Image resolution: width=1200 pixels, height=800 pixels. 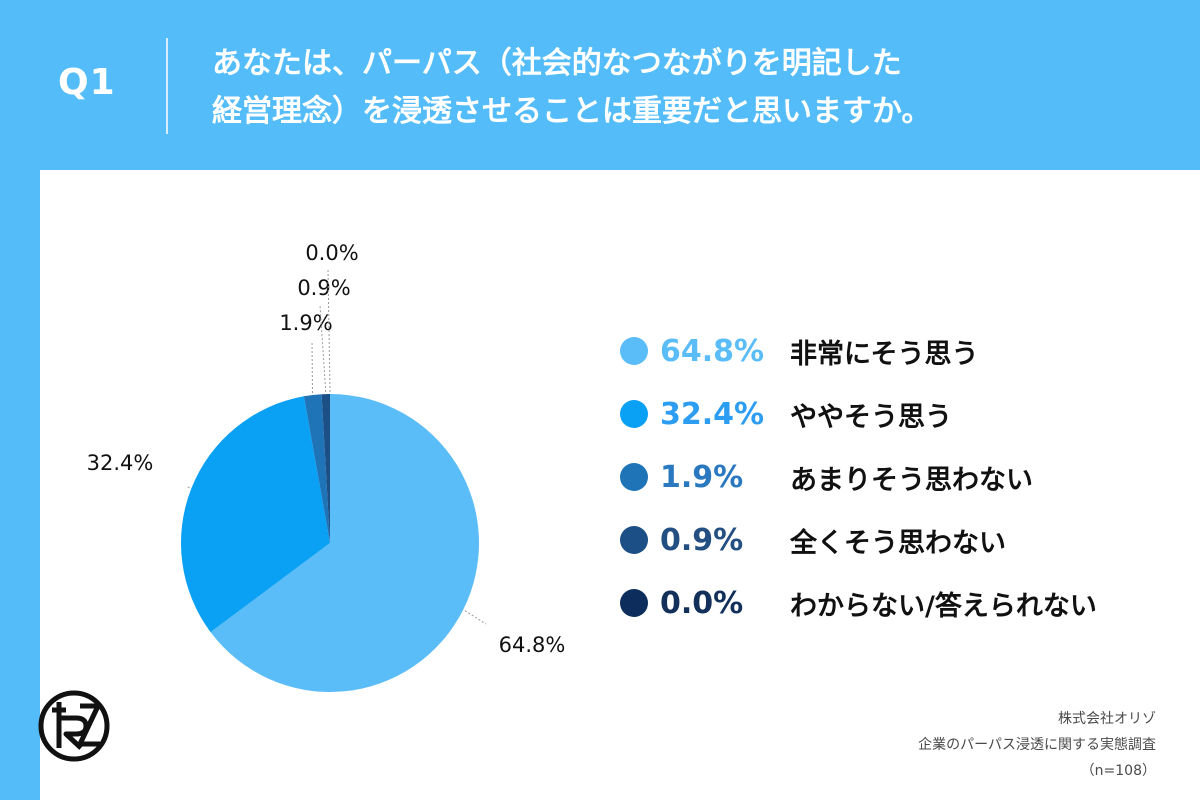 What do you see at coordinates (884, 354) in the screenshot?
I see `legend-label: 非常にそう思う` at bounding box center [884, 354].